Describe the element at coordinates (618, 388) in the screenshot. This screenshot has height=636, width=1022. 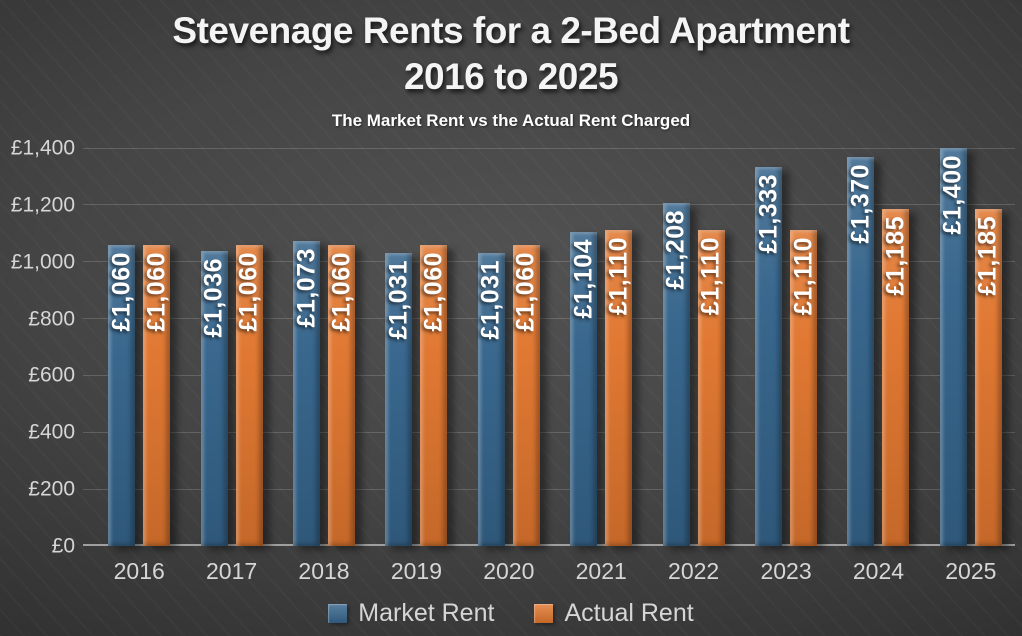
I see `bar-actual-rent-2021: £1,110` at that location.